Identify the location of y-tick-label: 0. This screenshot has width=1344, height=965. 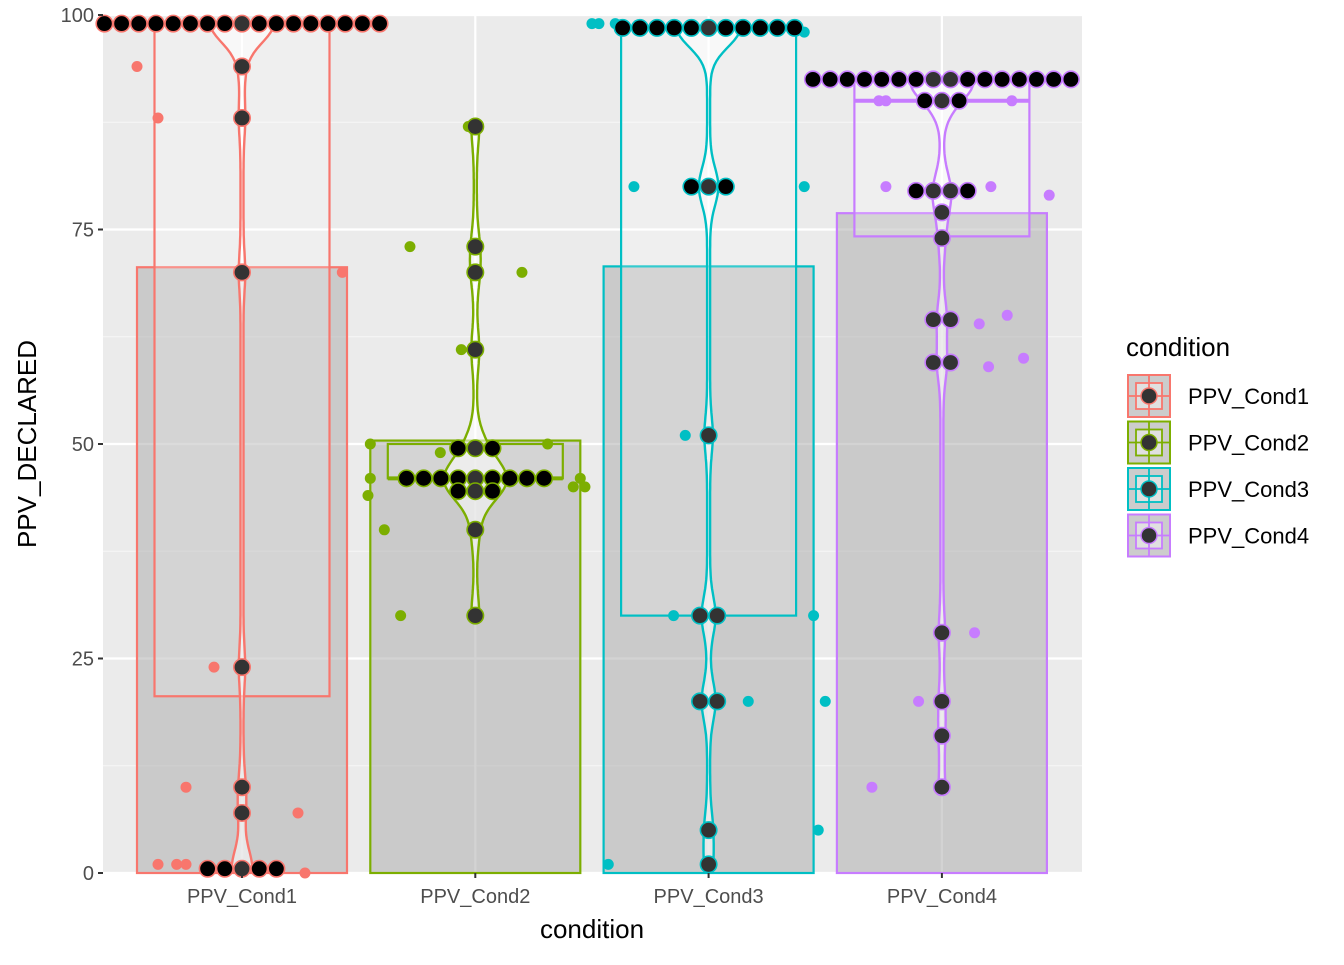
(88, 874).